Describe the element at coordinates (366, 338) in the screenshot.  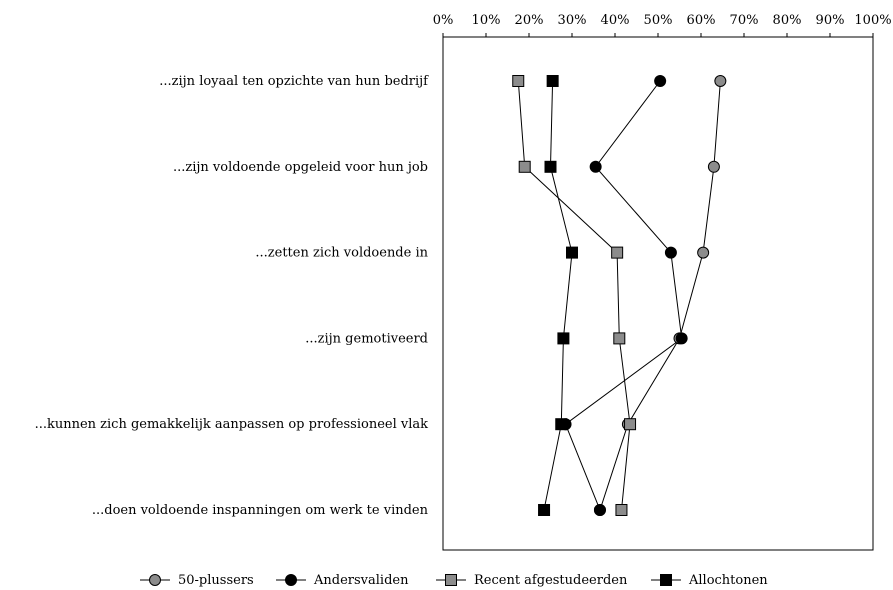
I see `category-label: ...zijn gemotiveerd` at that location.